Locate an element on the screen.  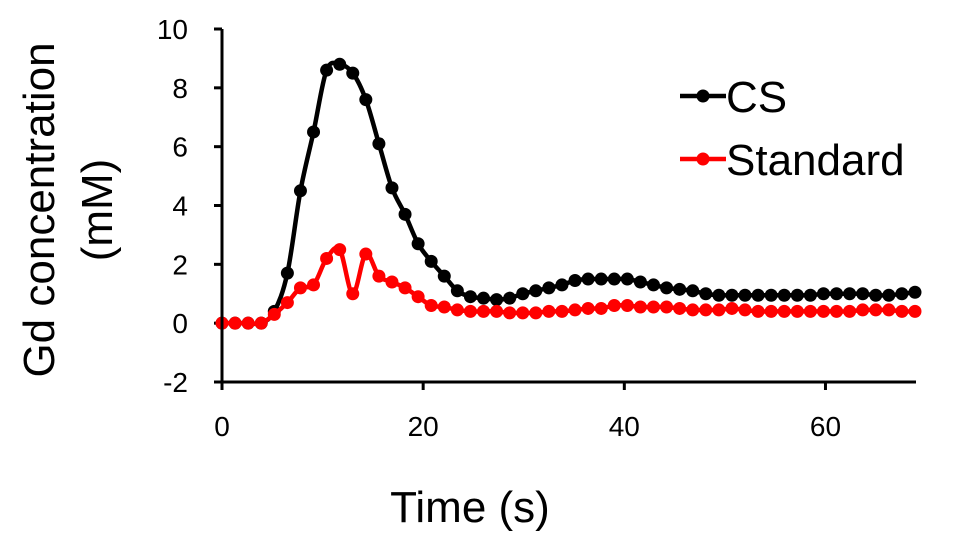
legend-label: Standard is located at coordinates (815, 160).